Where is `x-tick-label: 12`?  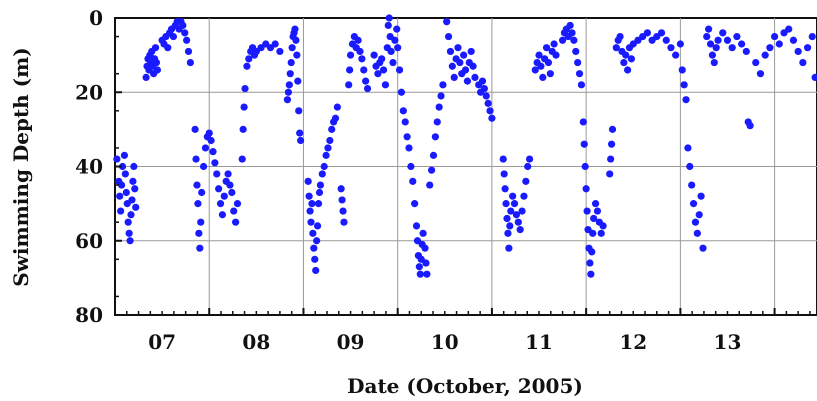
x-tick-label: 12 is located at coordinates (633, 342).